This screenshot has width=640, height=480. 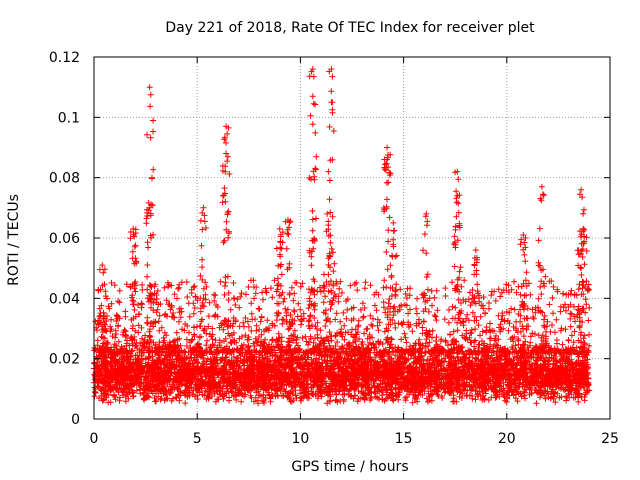 What do you see at coordinates (94, 439) in the screenshot?
I see `x-tick-label: 0` at bounding box center [94, 439].